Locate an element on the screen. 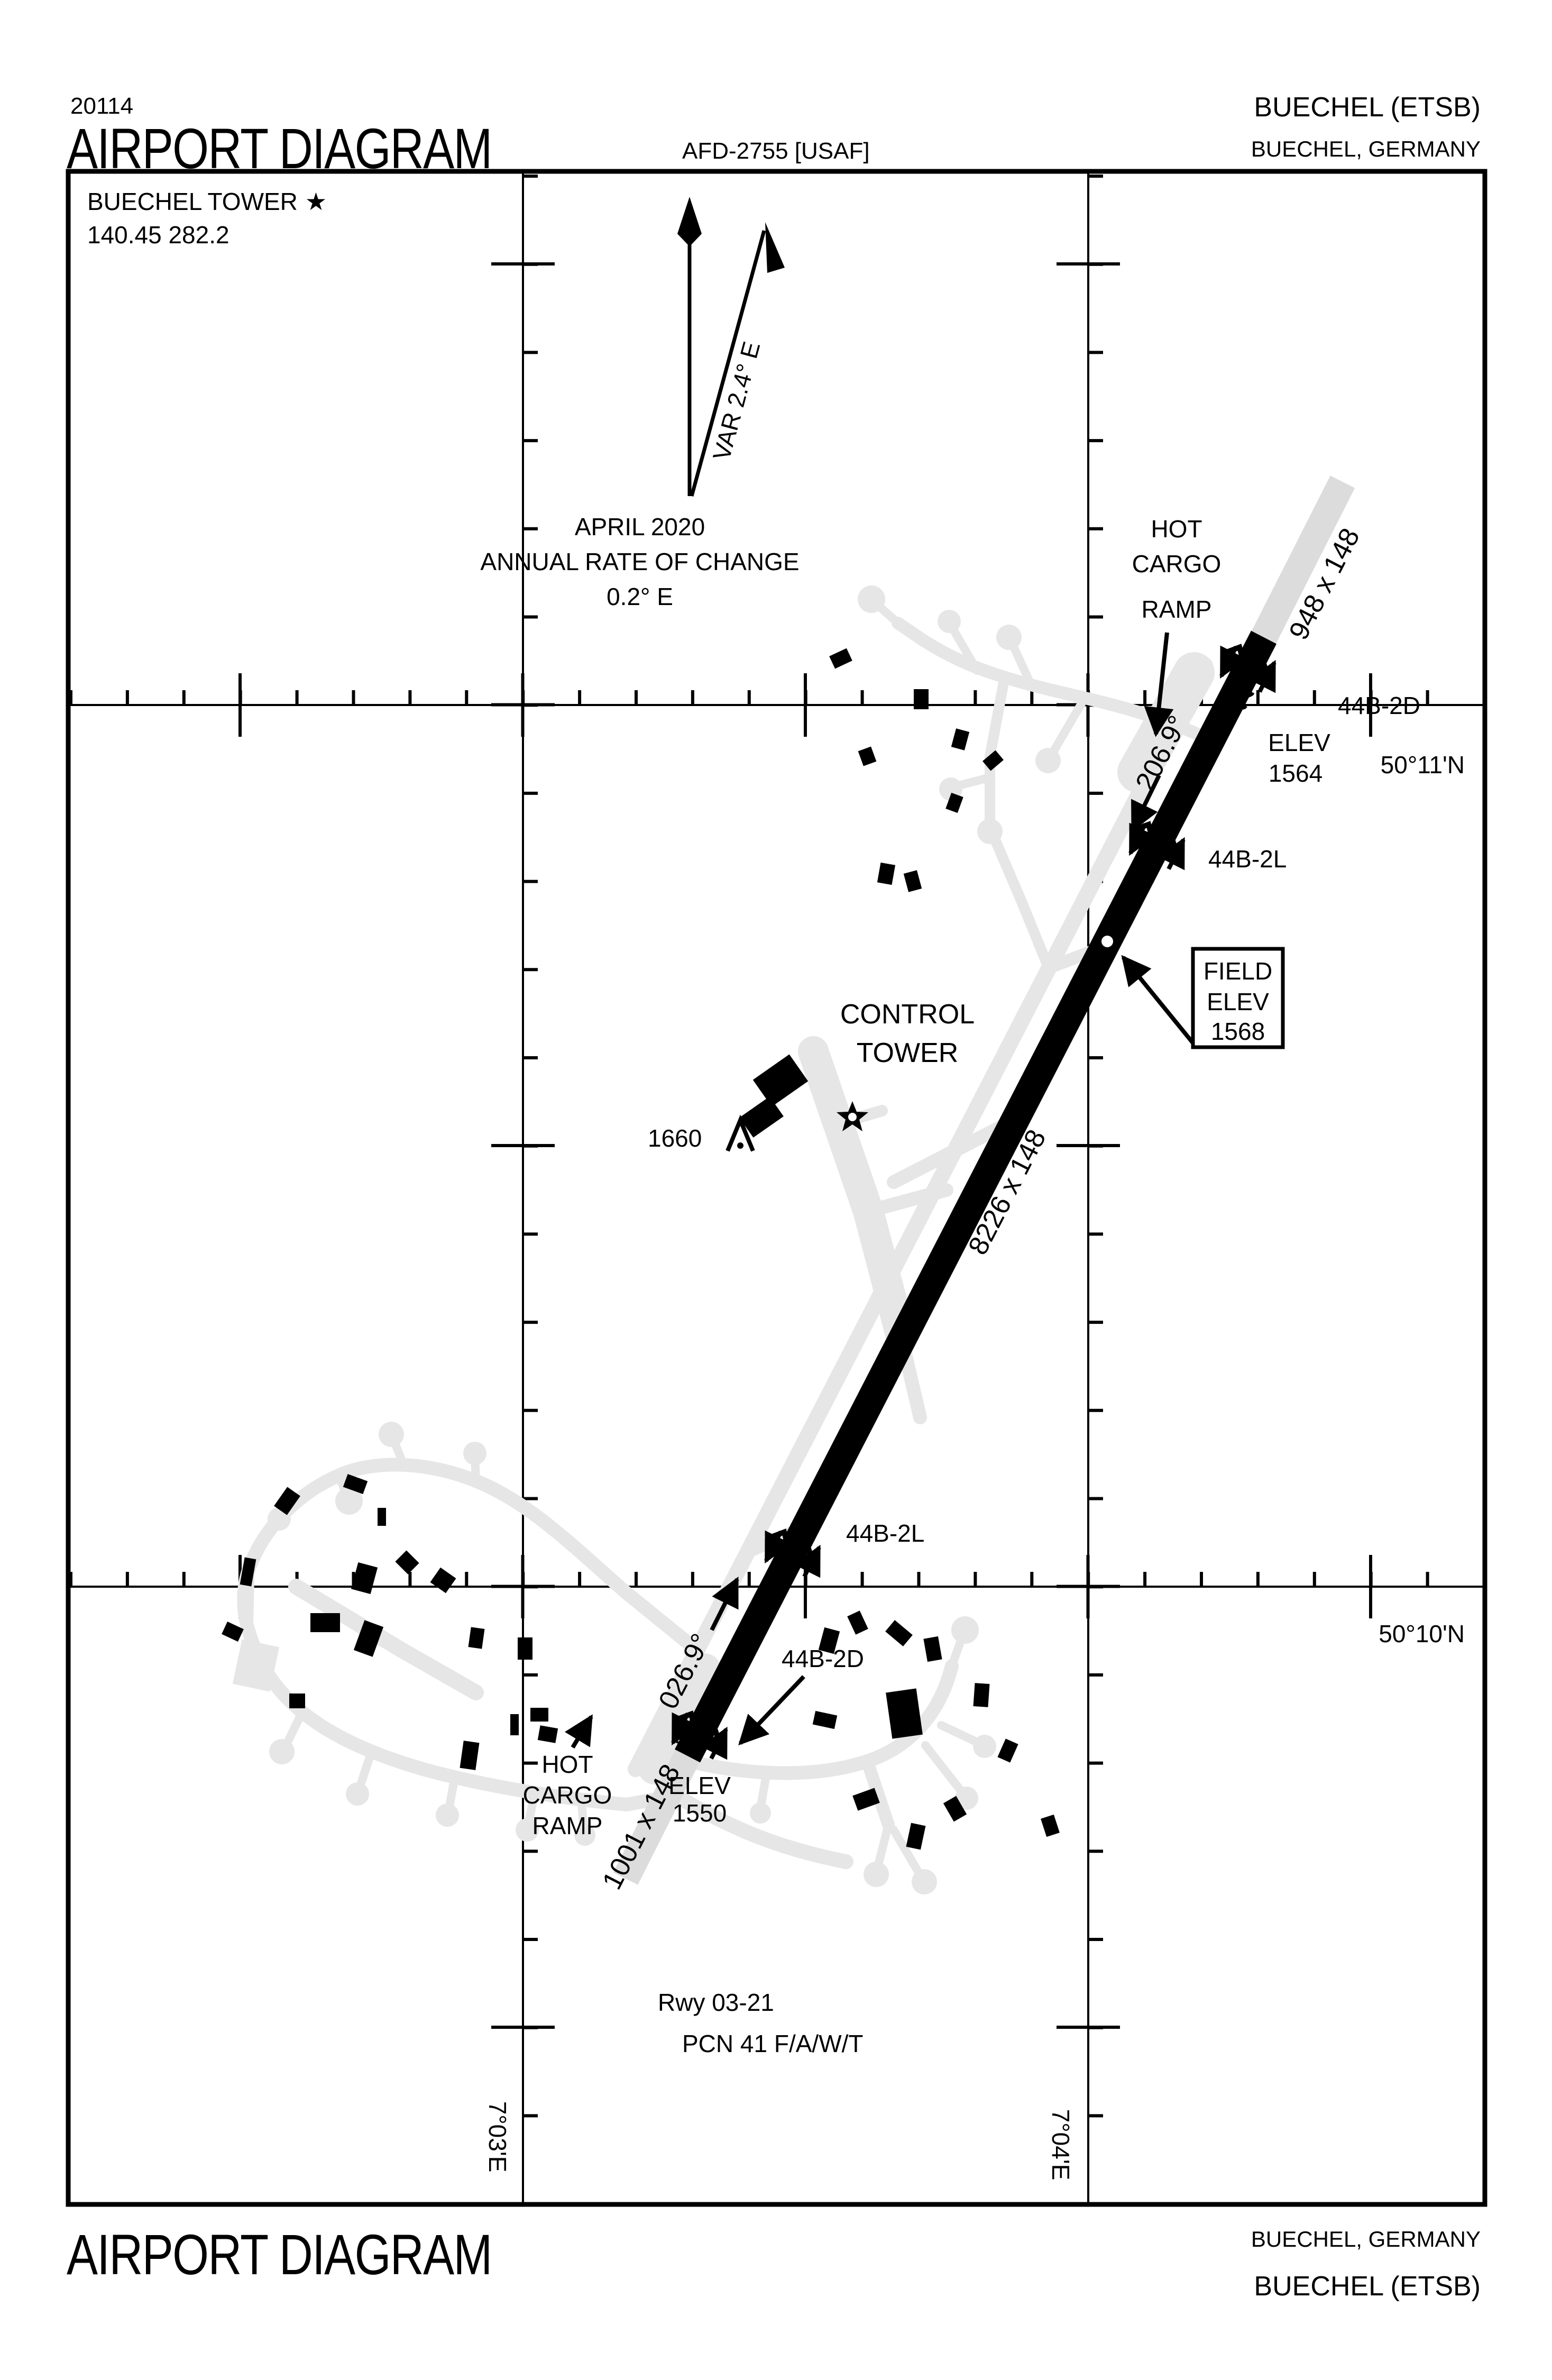 The image size is (1552, 2380). latitude-label-bottom: 50°10'N is located at coordinates (1422, 1633).